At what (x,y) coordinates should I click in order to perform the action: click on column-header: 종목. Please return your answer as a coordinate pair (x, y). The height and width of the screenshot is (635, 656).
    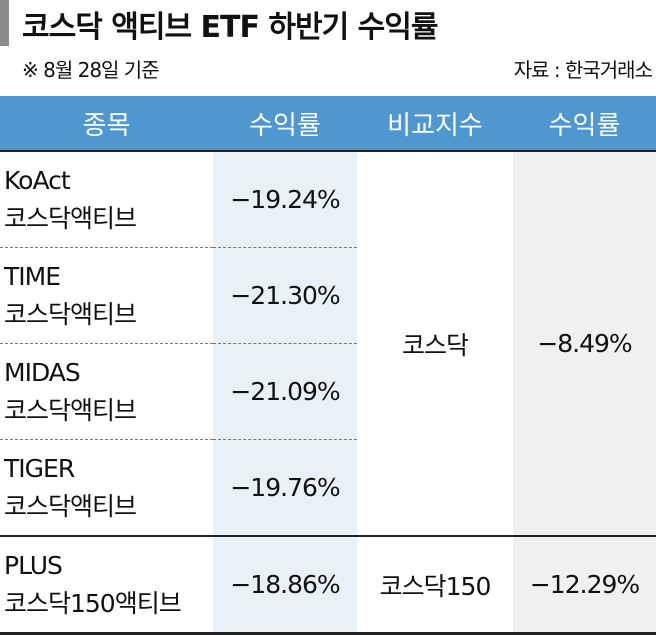
    Looking at the image, I should click on (106, 124).